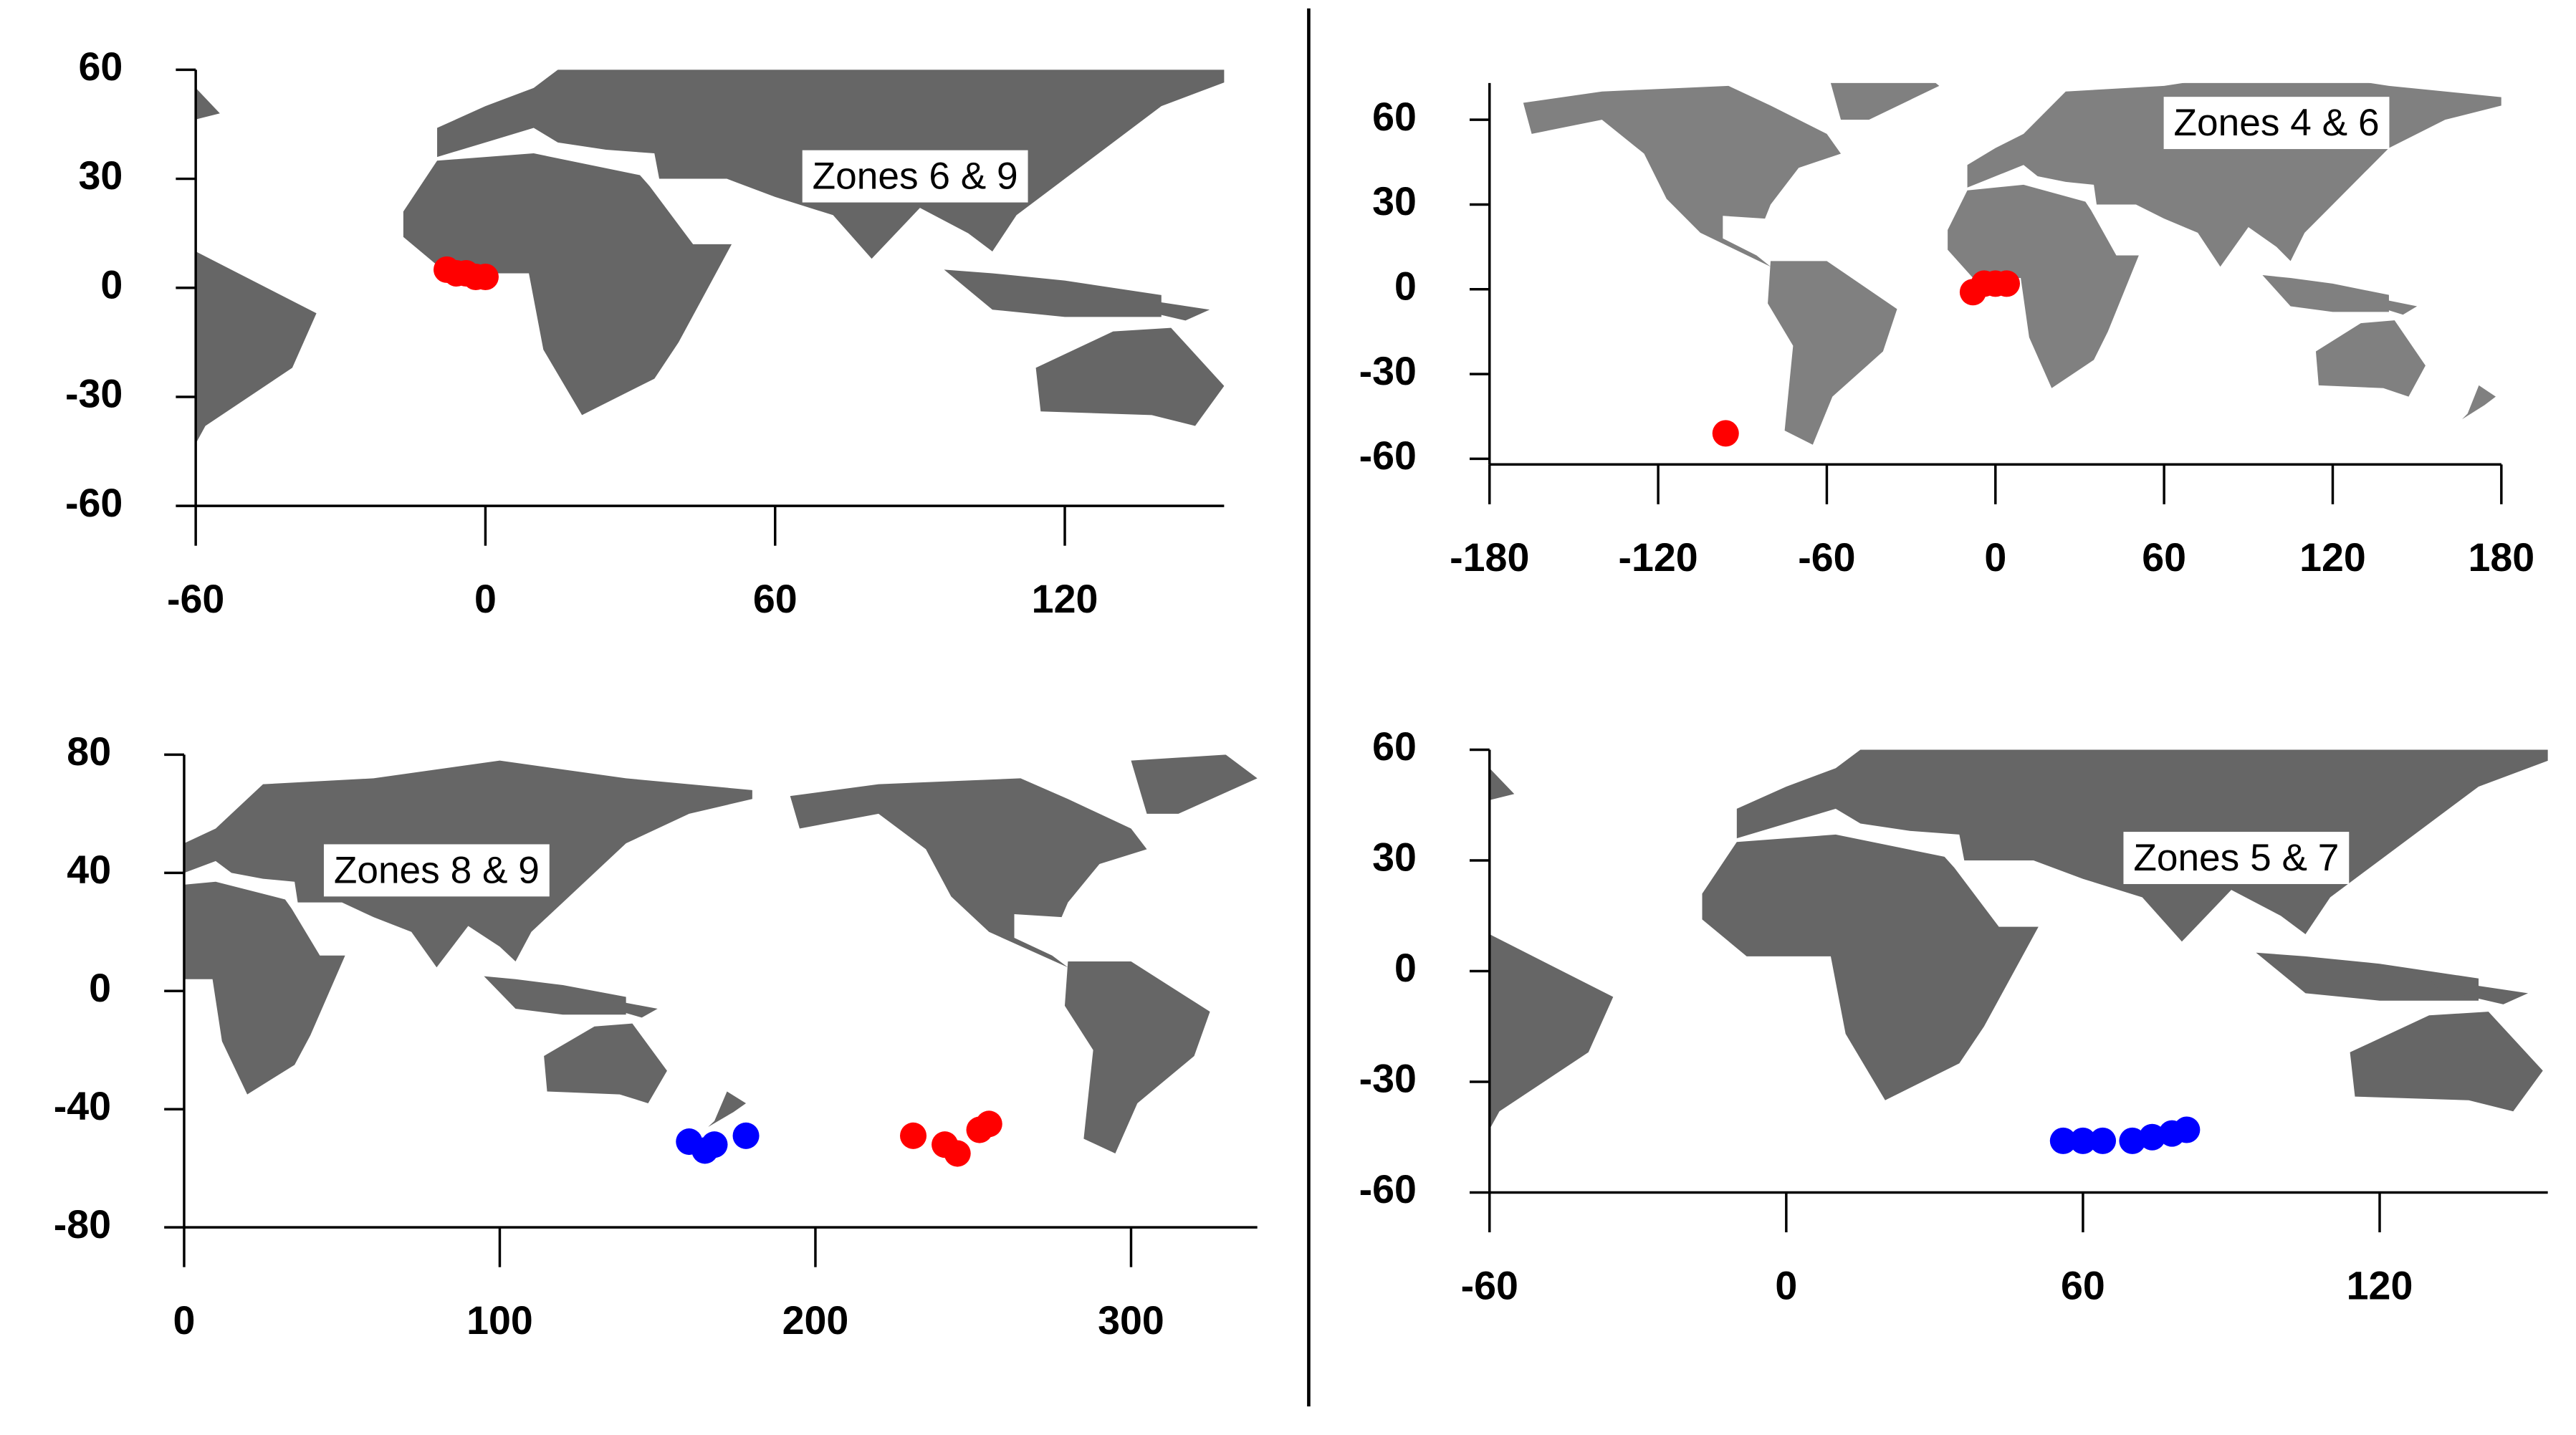 This screenshot has width=2576, height=1435. What do you see at coordinates (2501, 557) in the screenshot?
I see `x-tick-label: 180` at bounding box center [2501, 557].